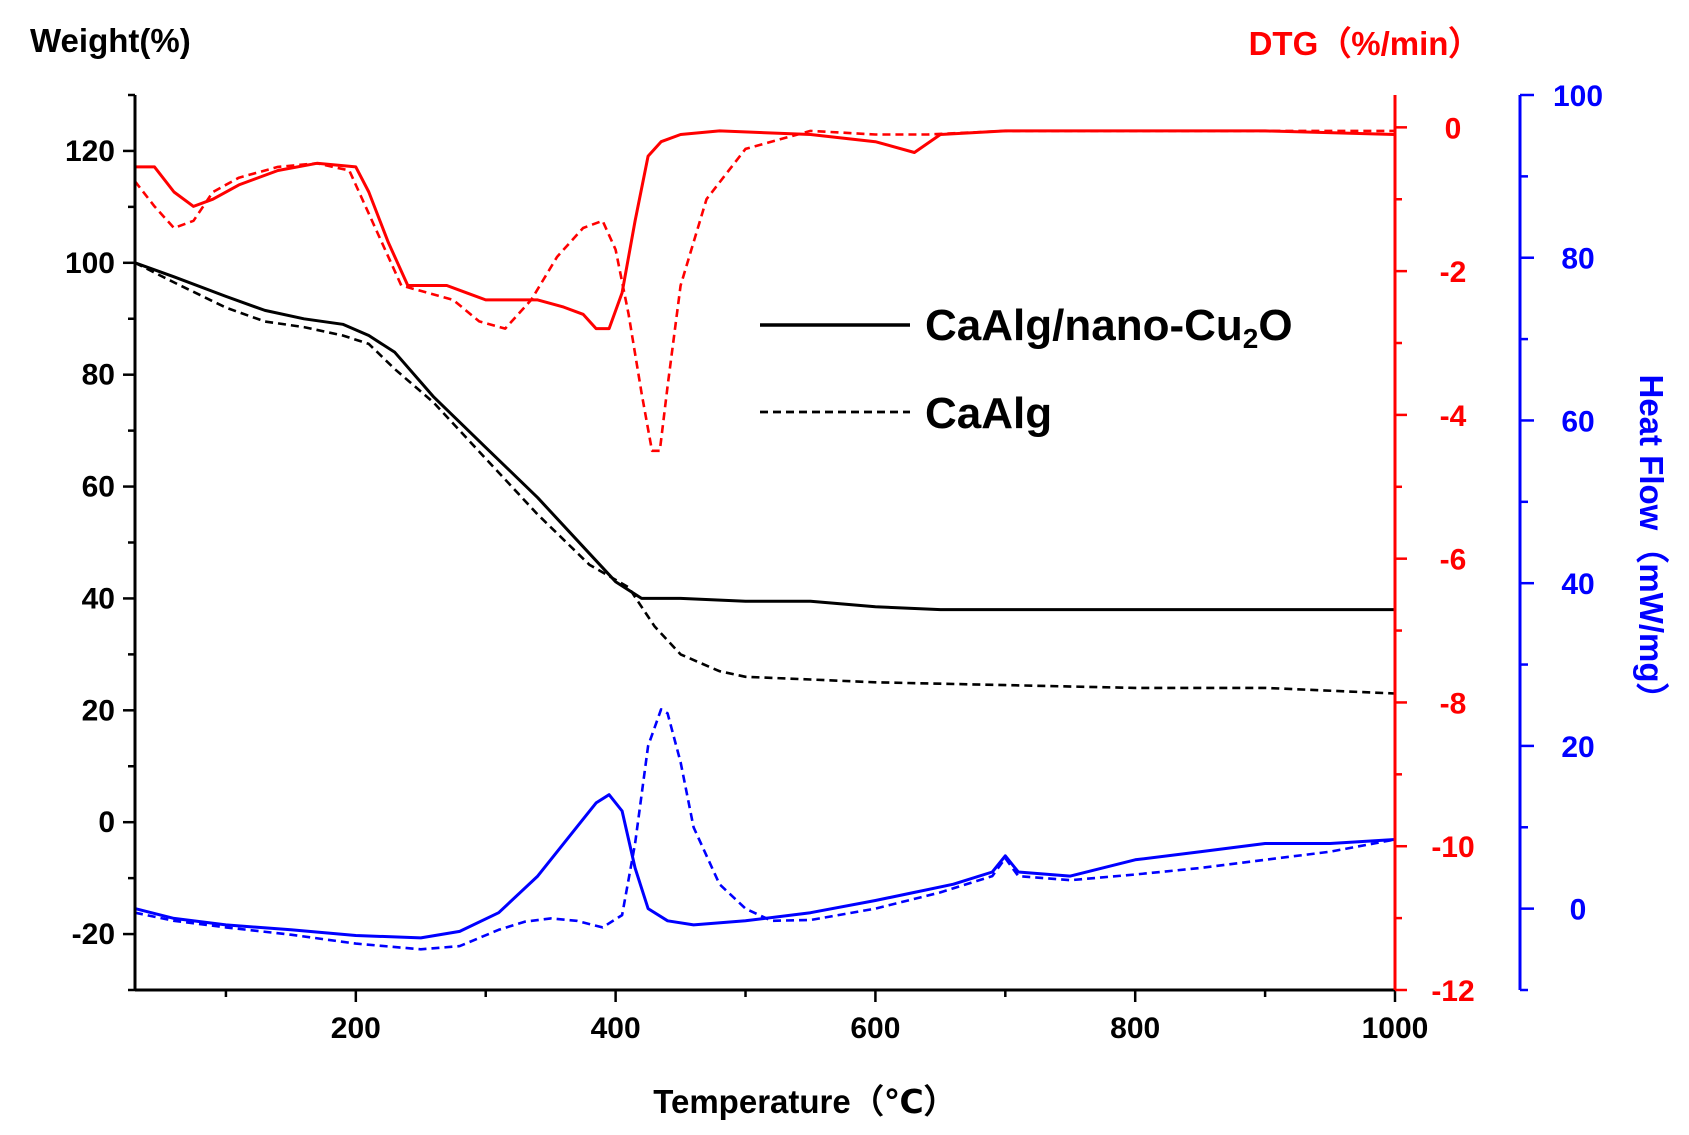 The image size is (1689, 1135). I want to click on weight-tick-label: -20, so click(93, 934).